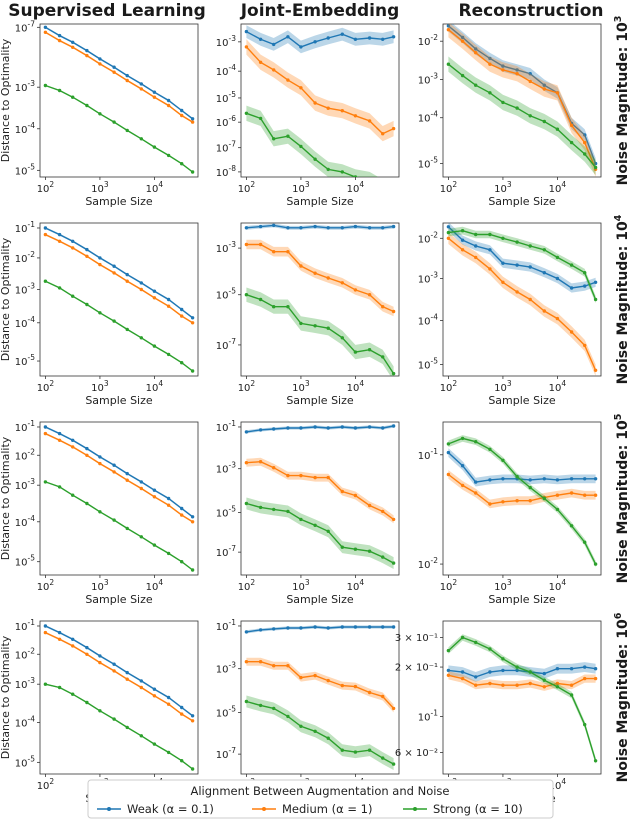 The height and width of the screenshot is (821, 640). I want to click on y-tick-label-exponent: -7, so click(32, 23).